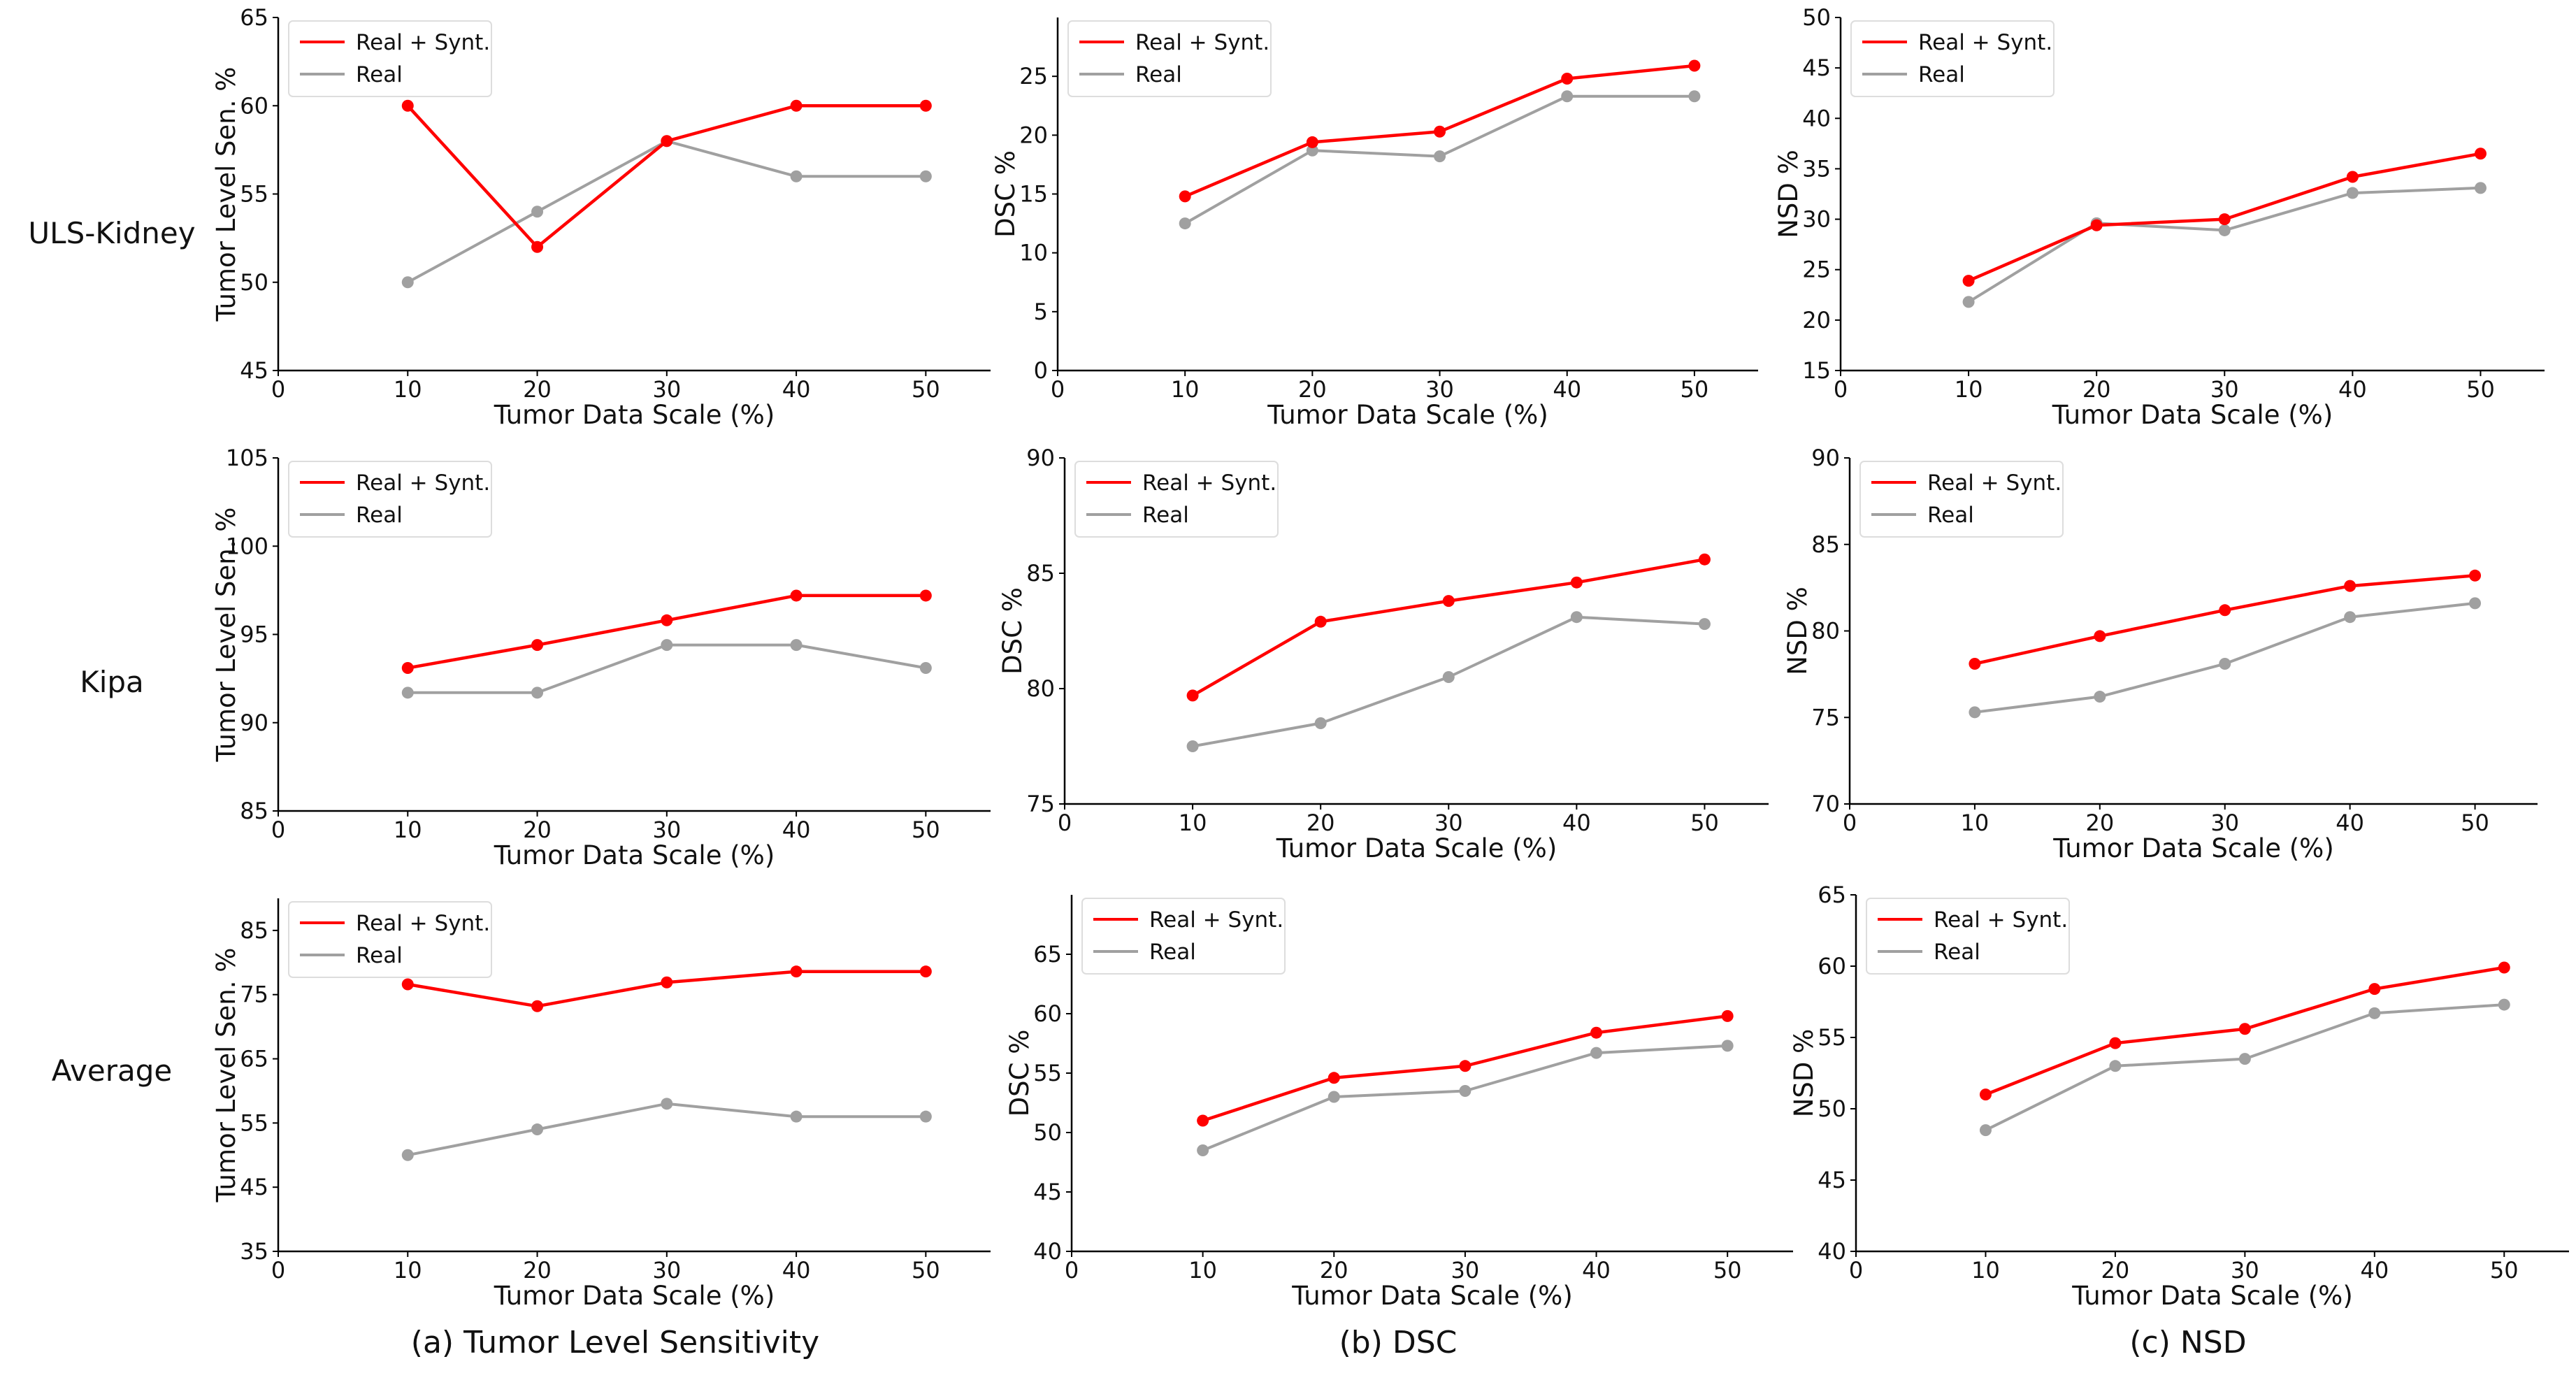  What do you see at coordinates (254, 105) in the screenshot?
I see `y-tick-label: 60` at bounding box center [254, 105].